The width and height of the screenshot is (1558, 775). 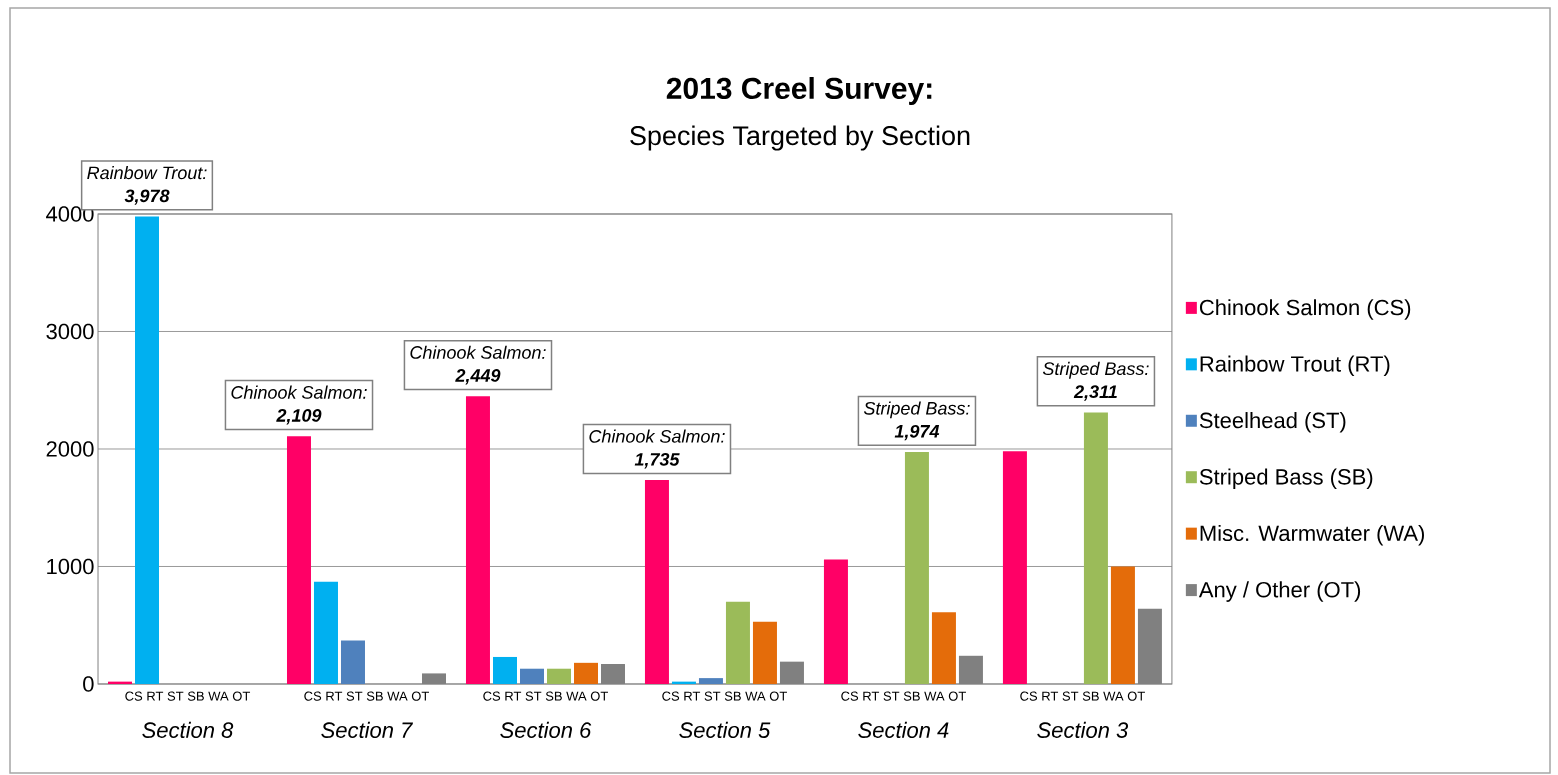 I want to click on legend-label: Steelhead (ST), so click(x=1272, y=422).